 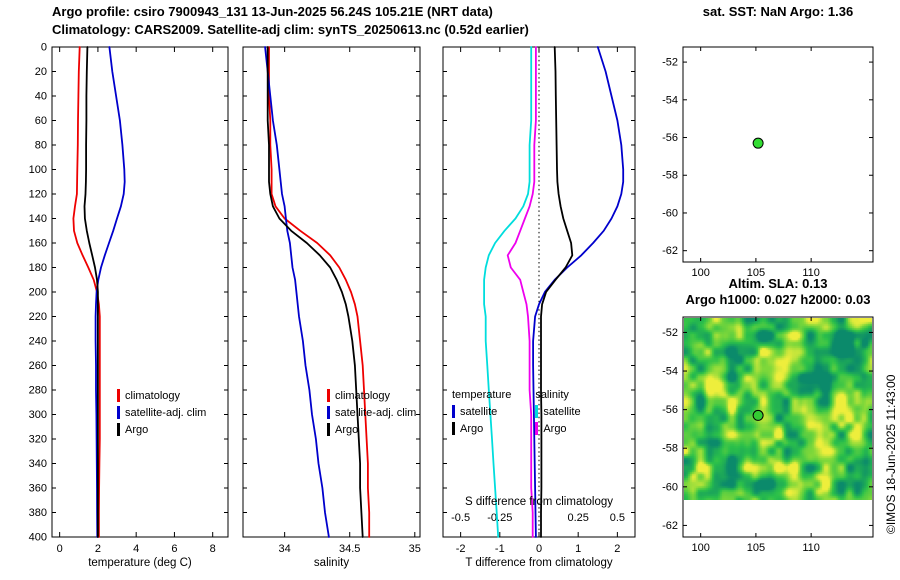 I want to click on legend-temperature-panel: climatology satellite-adj. clim Argo, so click(x=161, y=412).